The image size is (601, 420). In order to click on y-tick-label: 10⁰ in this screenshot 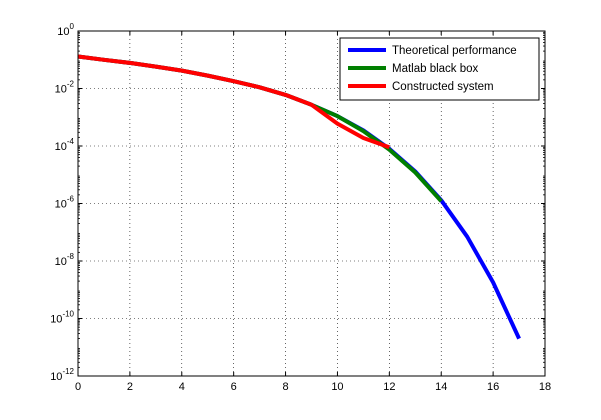, I will do `click(65, 30)`.